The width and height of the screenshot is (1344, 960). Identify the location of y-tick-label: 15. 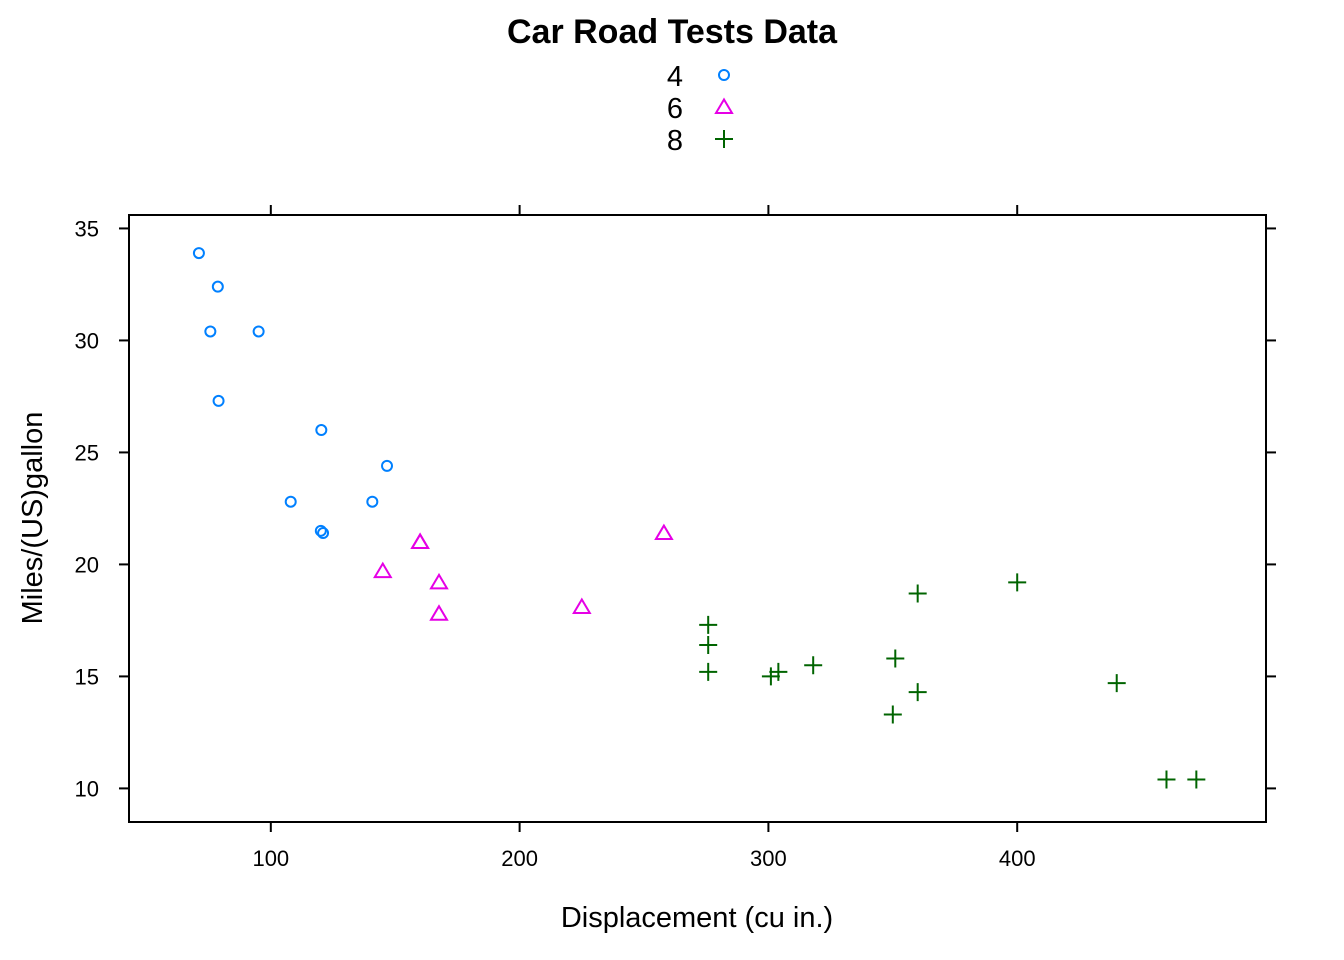
(87, 676).